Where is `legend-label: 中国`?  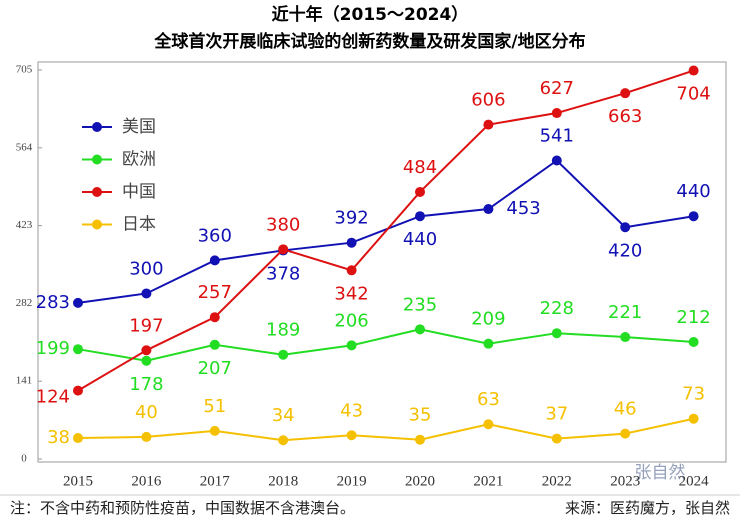 legend-label: 中国 is located at coordinates (139, 192).